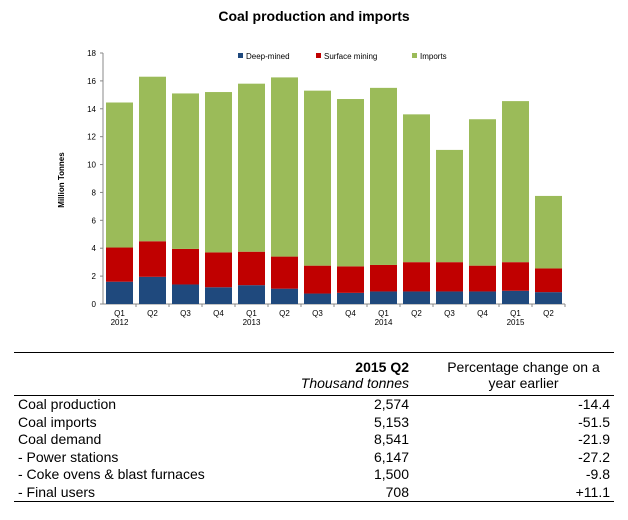  What do you see at coordinates (91, 109) in the screenshot?
I see `y-tick-label: 14` at bounding box center [91, 109].